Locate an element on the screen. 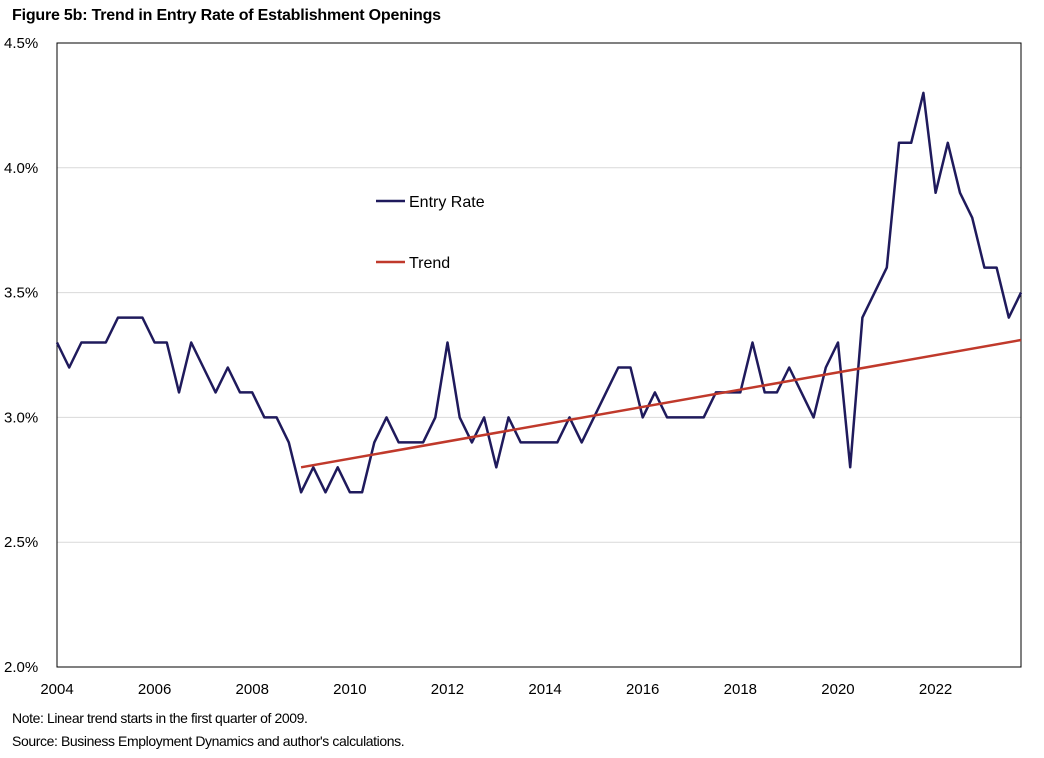 The height and width of the screenshot is (758, 1044). legend: Entry Rate Trend is located at coordinates (430, 233).